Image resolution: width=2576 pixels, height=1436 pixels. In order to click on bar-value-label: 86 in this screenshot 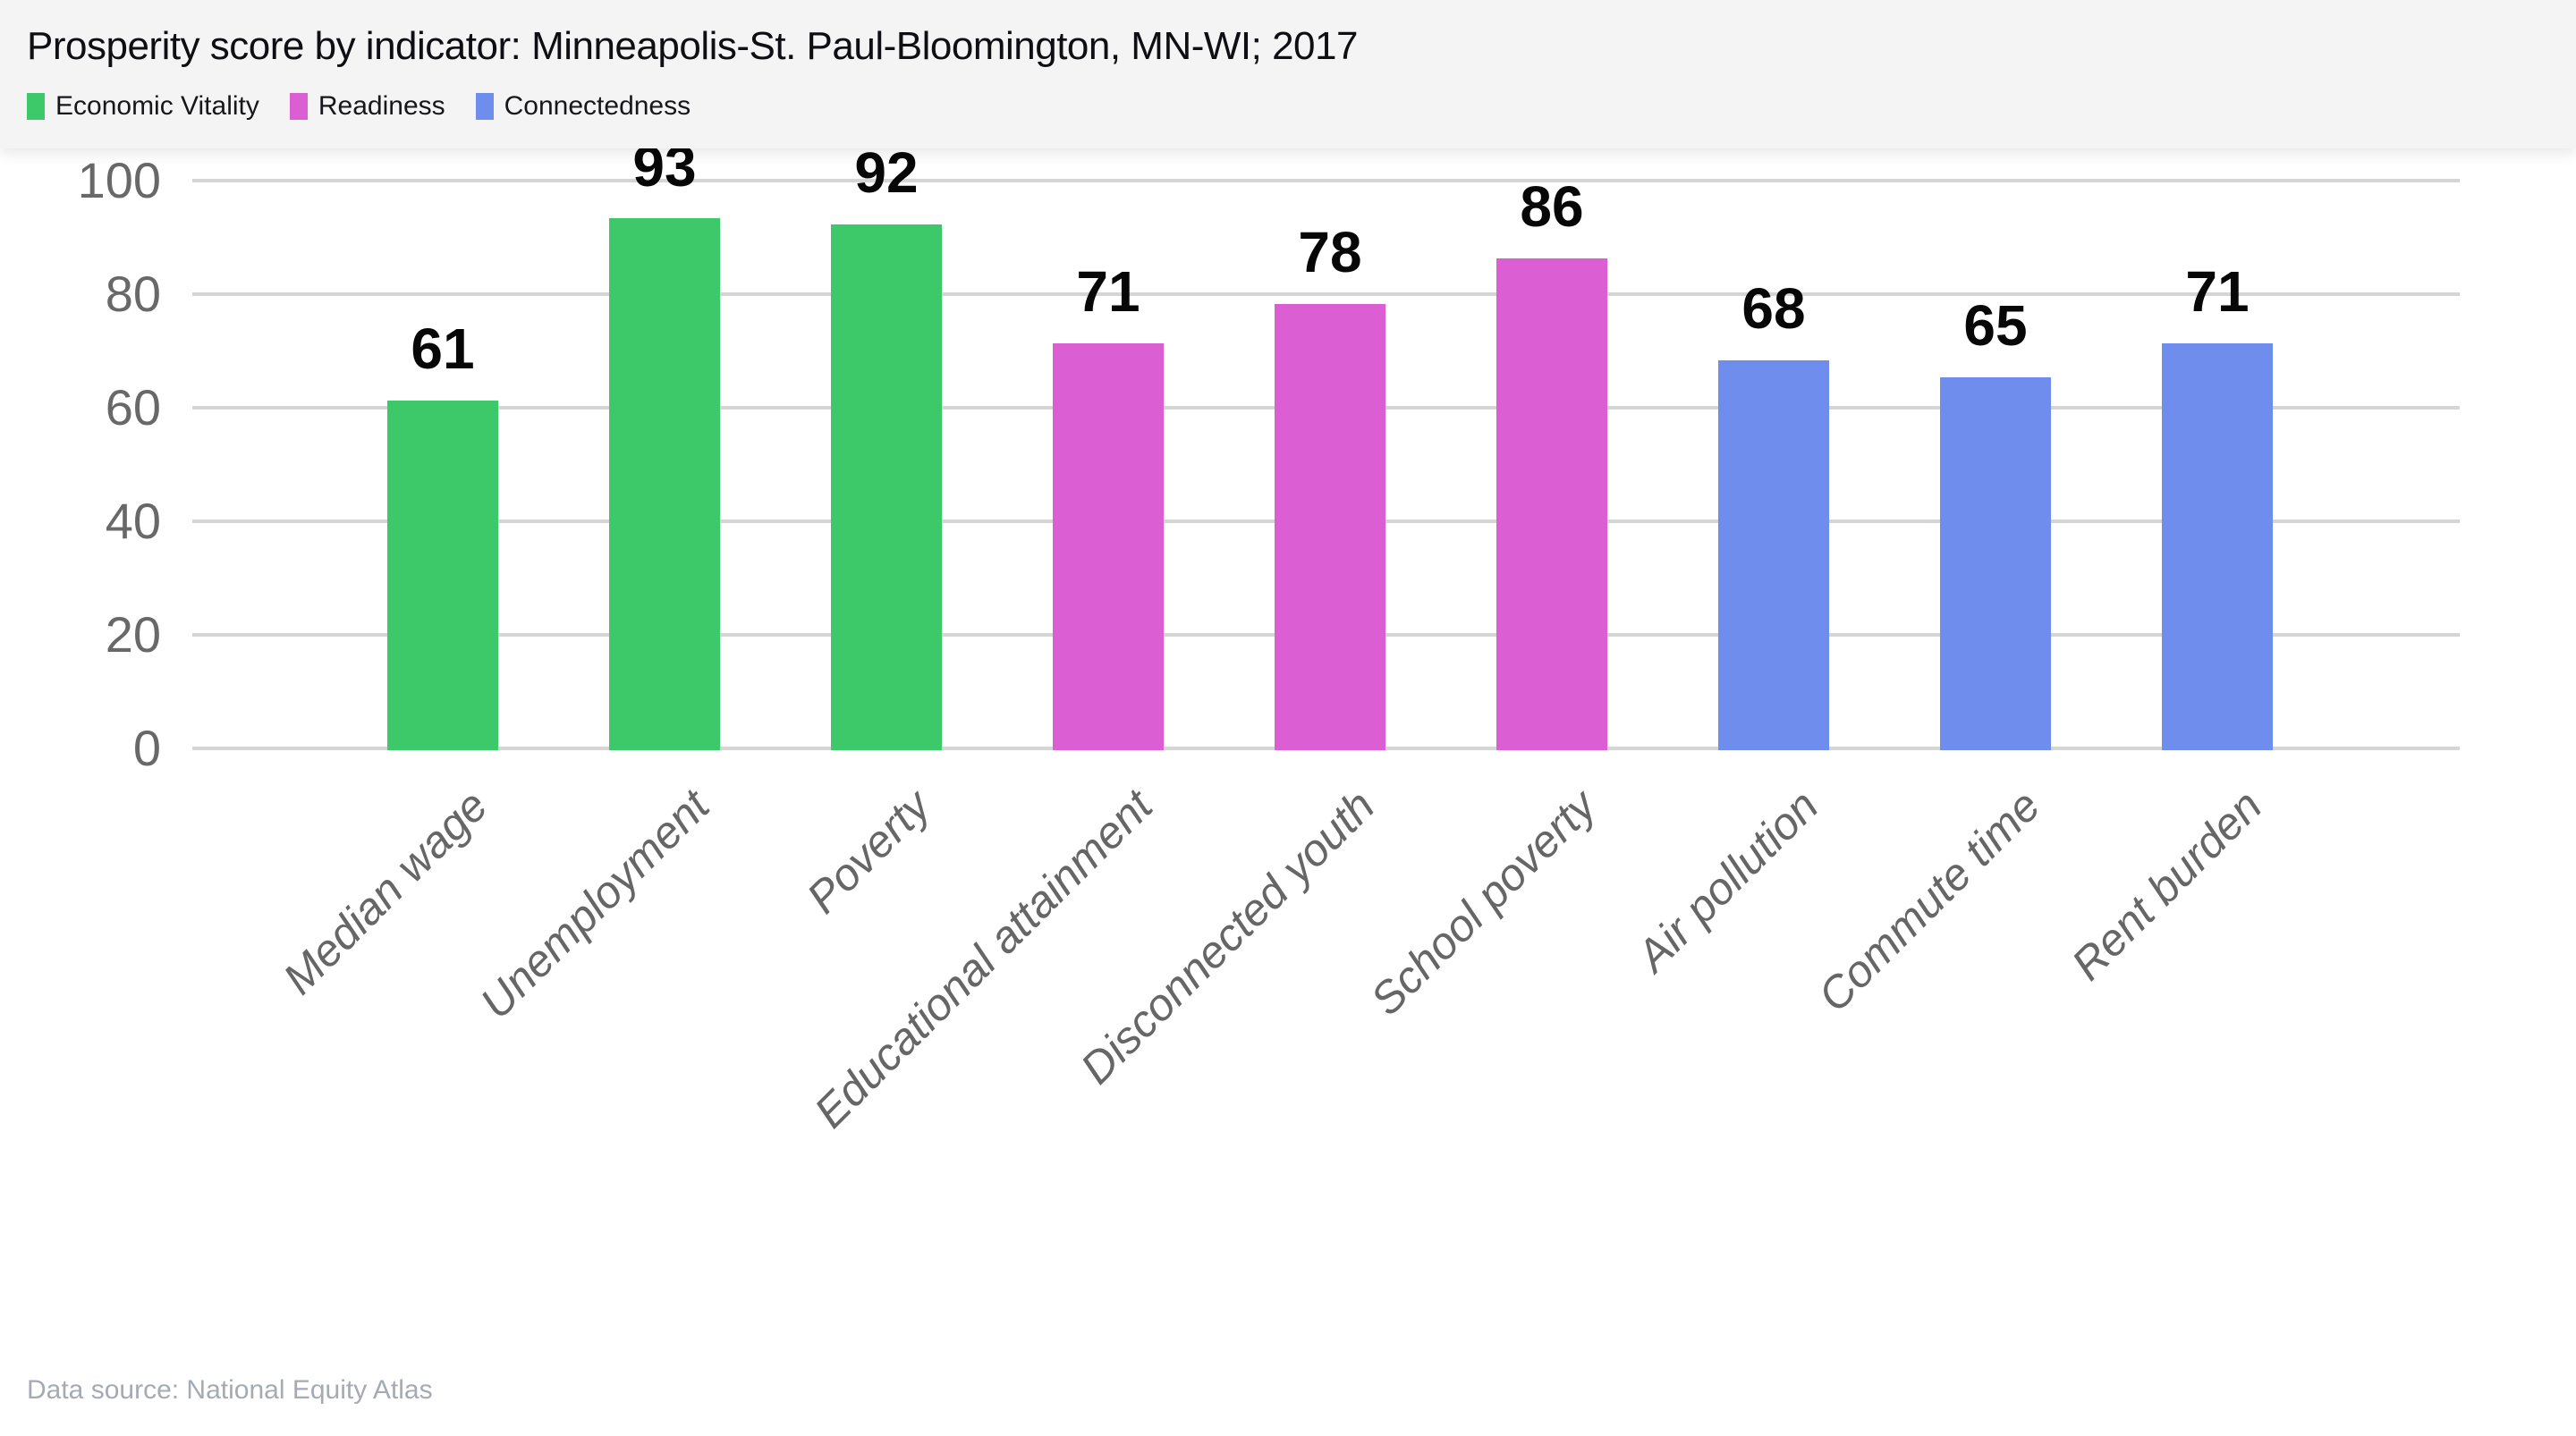, I will do `click(1552, 206)`.